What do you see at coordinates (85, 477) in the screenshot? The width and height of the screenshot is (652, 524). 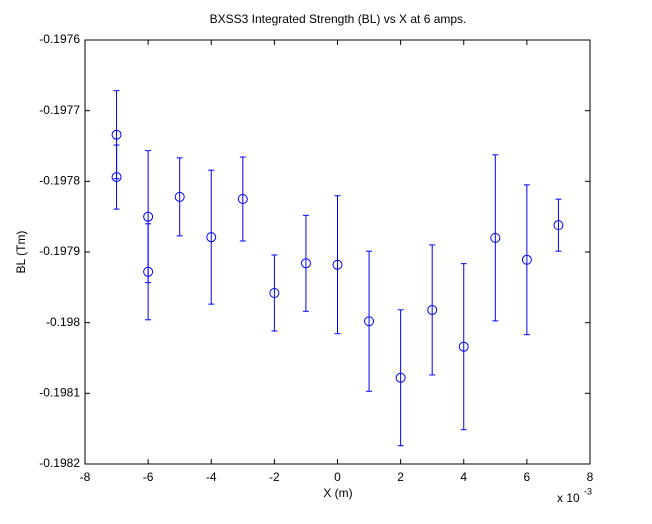 I see `x-tick-label: -8` at bounding box center [85, 477].